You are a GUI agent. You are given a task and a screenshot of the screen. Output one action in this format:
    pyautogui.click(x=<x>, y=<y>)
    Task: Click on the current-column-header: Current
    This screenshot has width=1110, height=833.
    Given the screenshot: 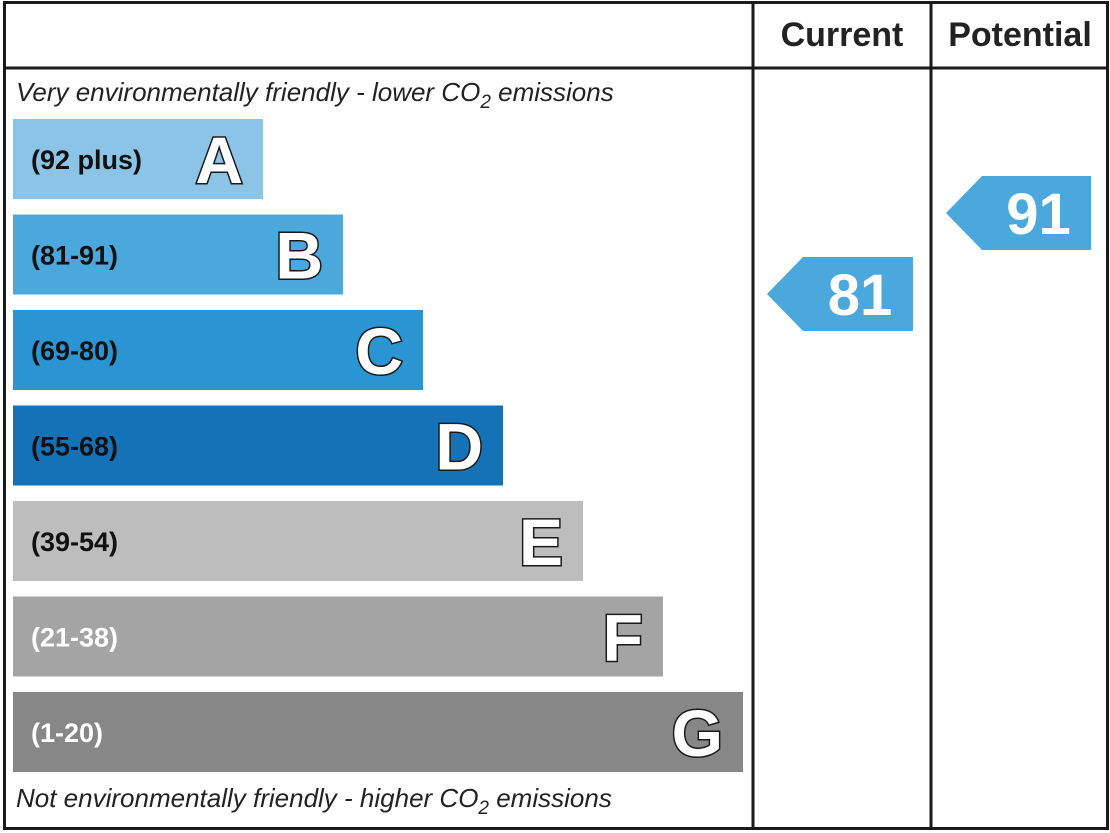 What is the action you would take?
    pyautogui.click(x=842, y=35)
    